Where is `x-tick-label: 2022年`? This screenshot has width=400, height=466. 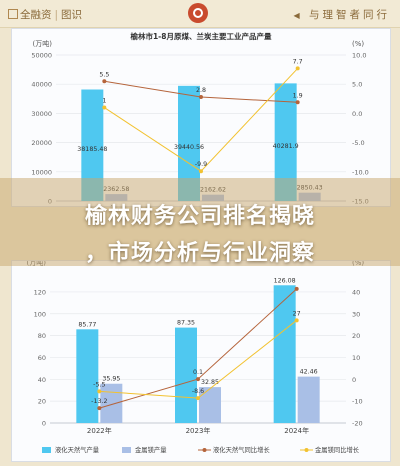 x-tick-label: 2022年 is located at coordinates (99, 430).